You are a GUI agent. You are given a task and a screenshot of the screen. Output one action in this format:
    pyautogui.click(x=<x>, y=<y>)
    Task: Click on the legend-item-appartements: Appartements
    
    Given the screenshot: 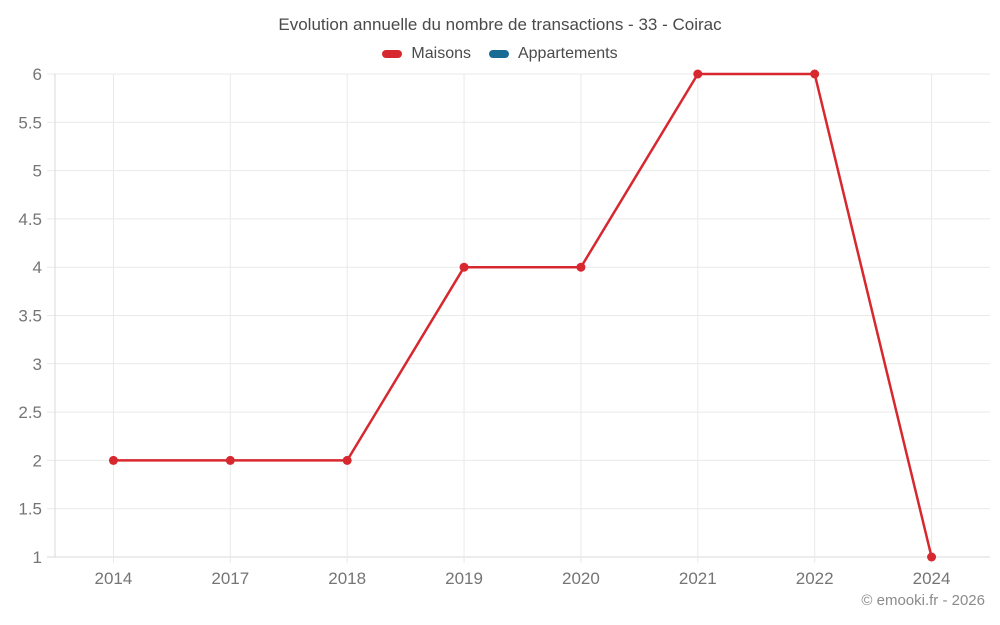 What is the action you would take?
    pyautogui.click(x=553, y=54)
    